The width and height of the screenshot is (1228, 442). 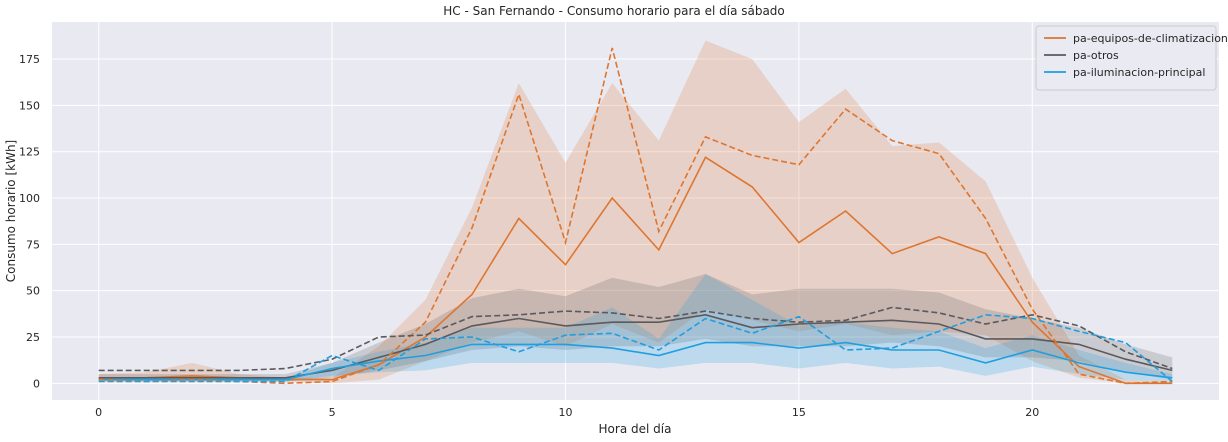 What do you see at coordinates (1032, 412) in the screenshot?
I see `x-tick-label: 20` at bounding box center [1032, 412].